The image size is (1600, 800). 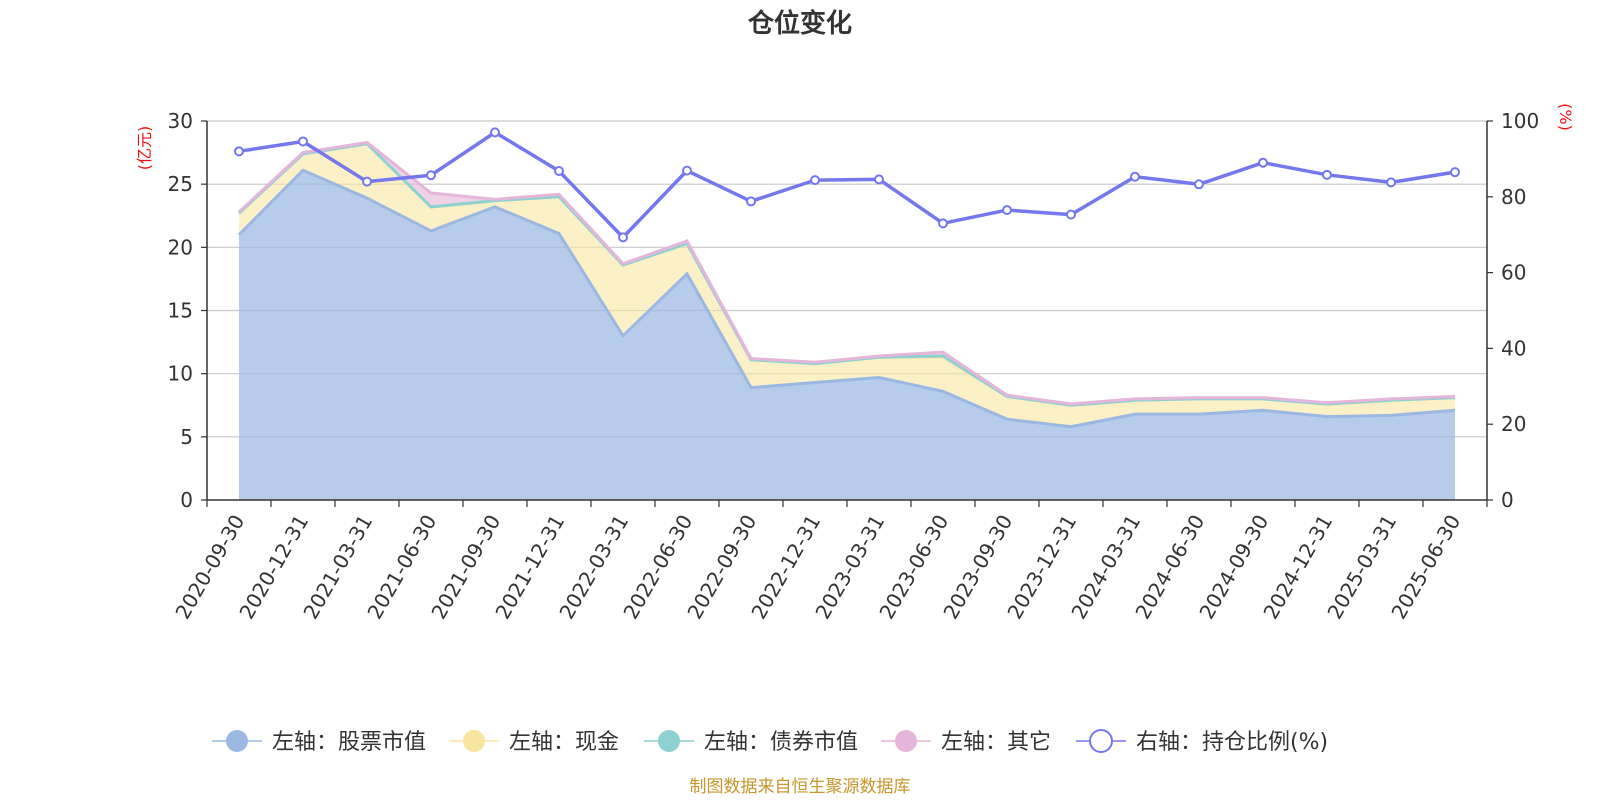 What do you see at coordinates (180, 121) in the screenshot?
I see `left-tick-label-6: 30` at bounding box center [180, 121].